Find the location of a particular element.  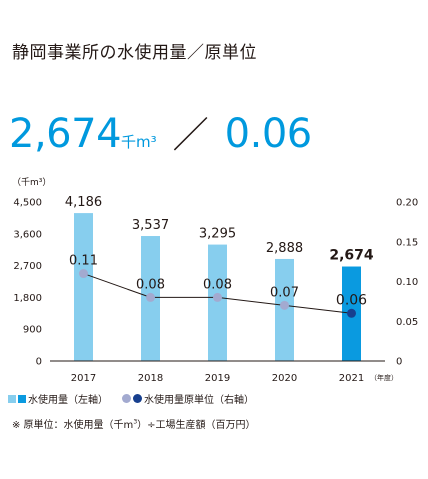

x-unit-label: （年度） is located at coordinates (384, 377).